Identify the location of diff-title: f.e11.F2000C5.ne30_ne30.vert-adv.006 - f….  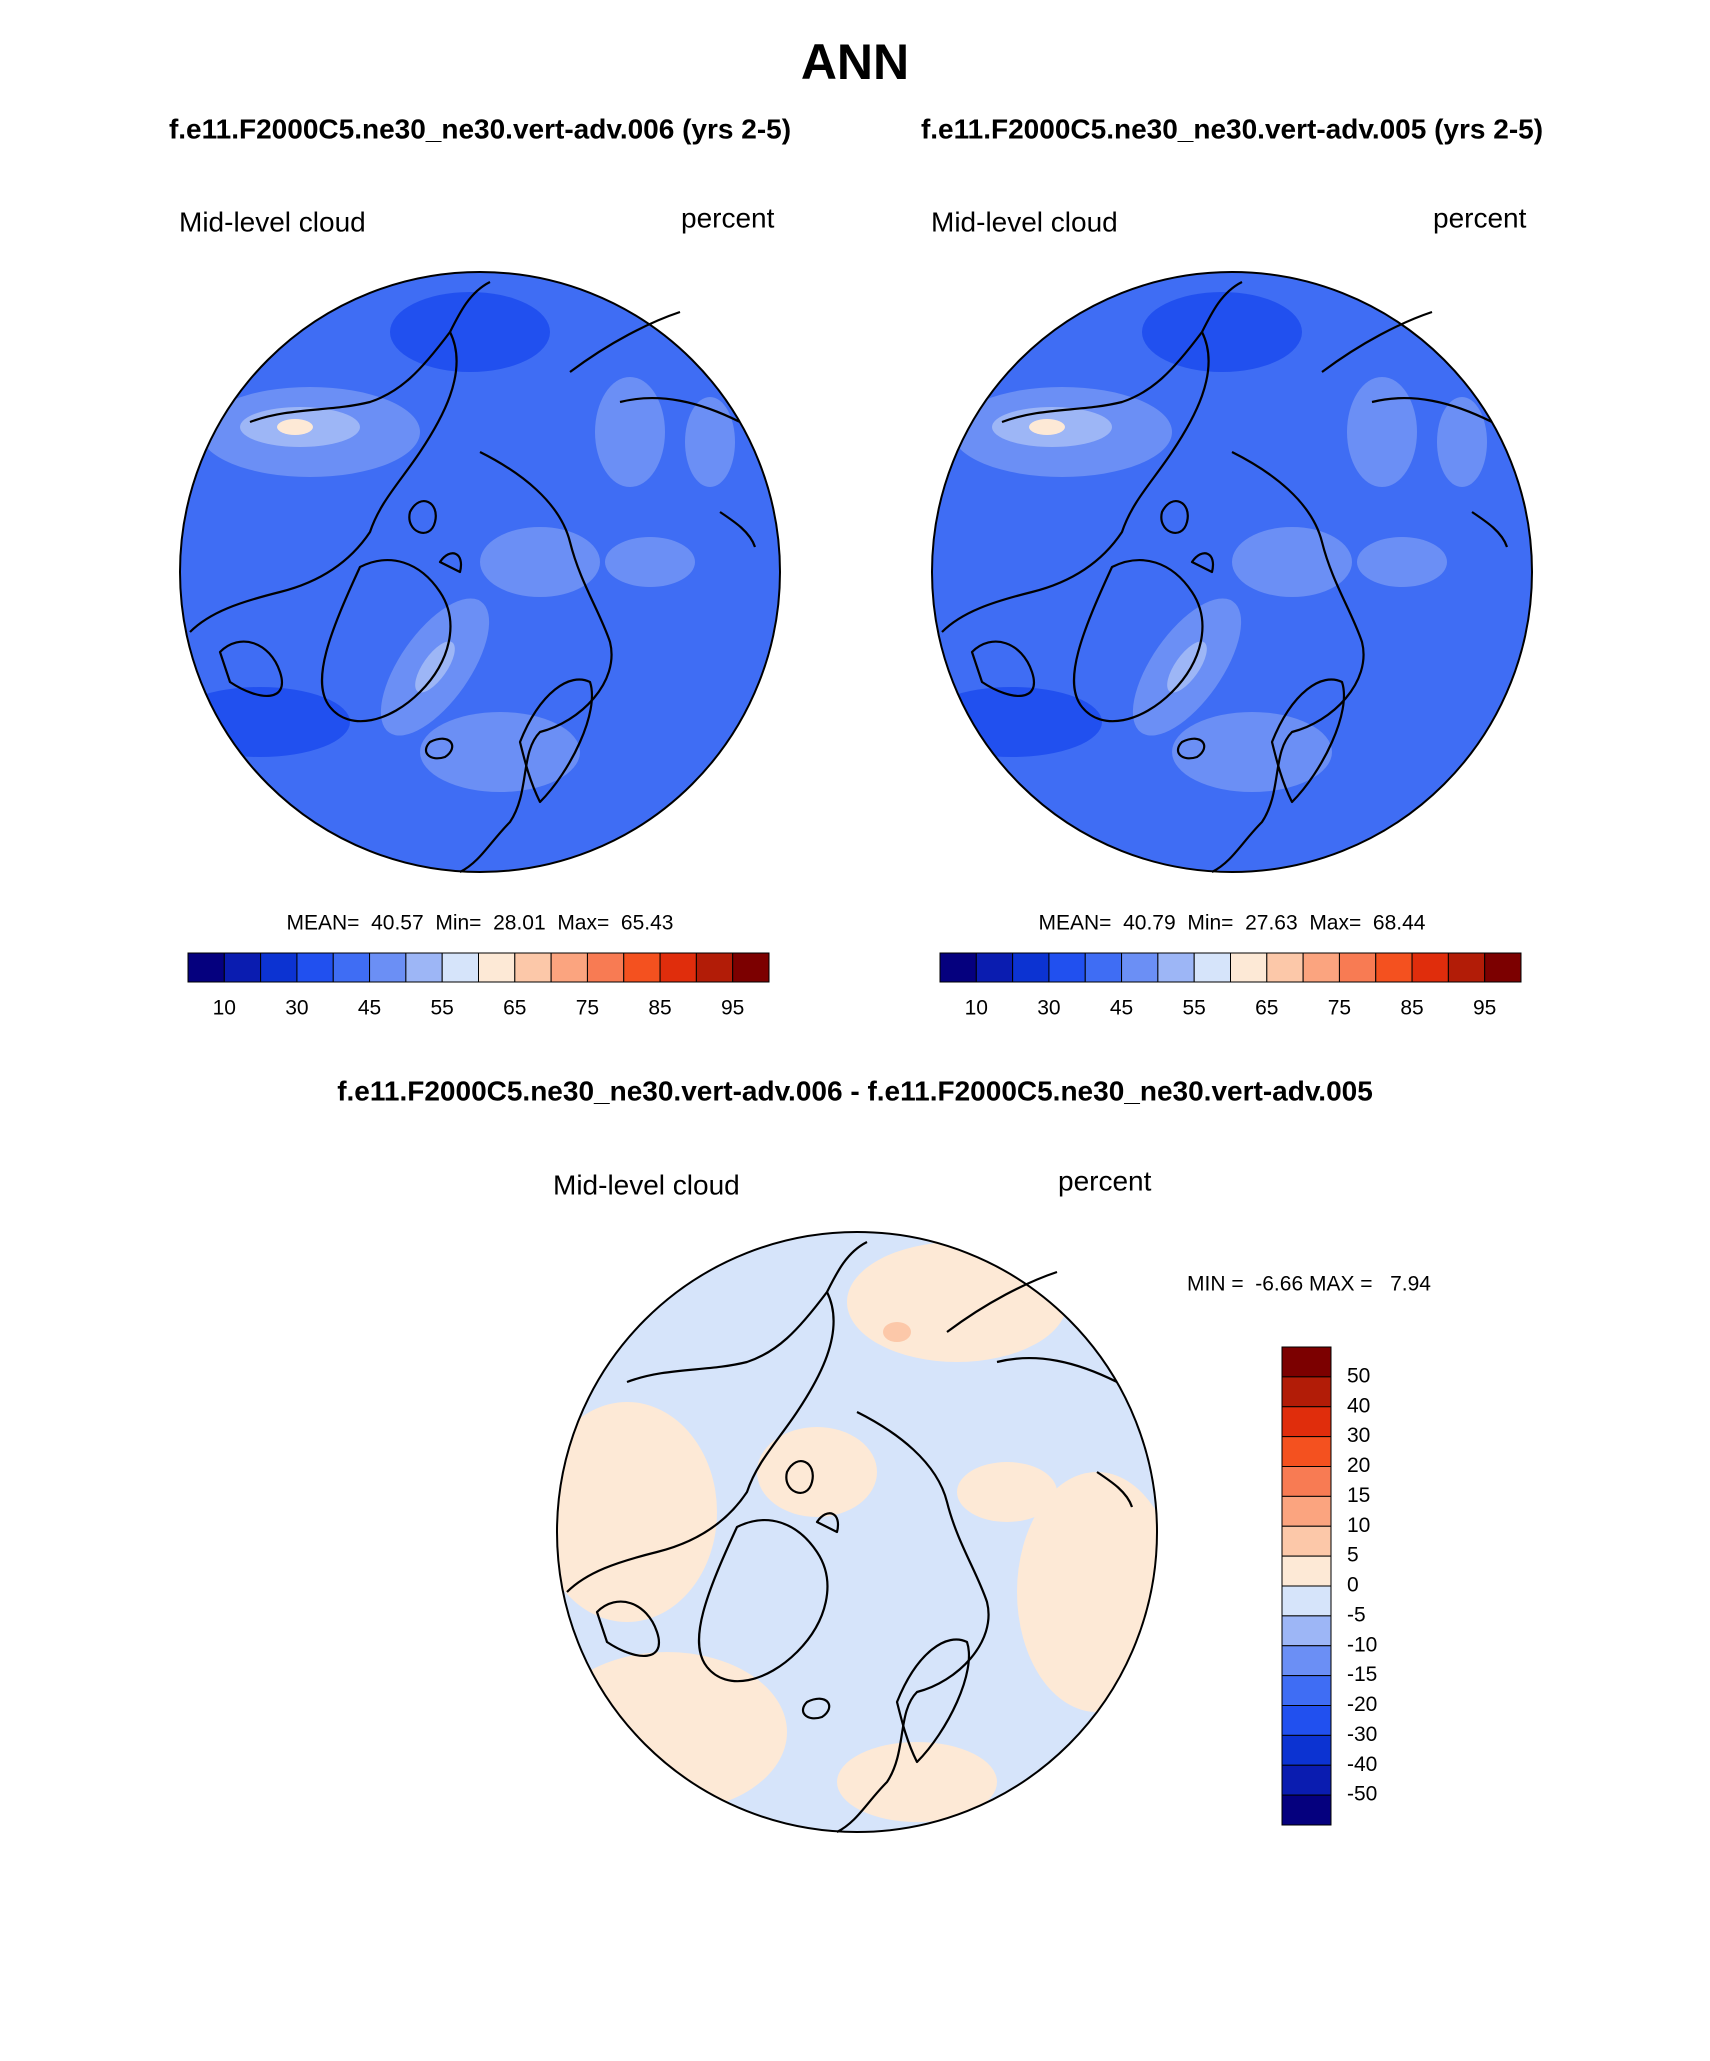
(855, 1090).